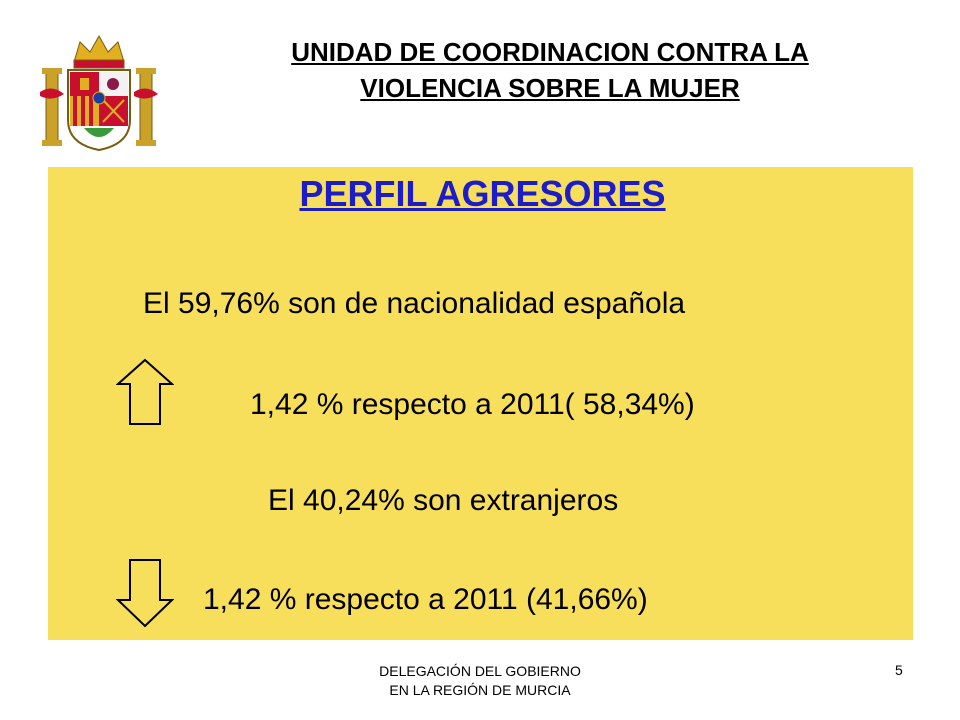 The image size is (960, 720). What do you see at coordinates (472, 404) in the screenshot?
I see `spanish-change-text: 1,42 % respecto a 2011( 58,34%)` at bounding box center [472, 404].